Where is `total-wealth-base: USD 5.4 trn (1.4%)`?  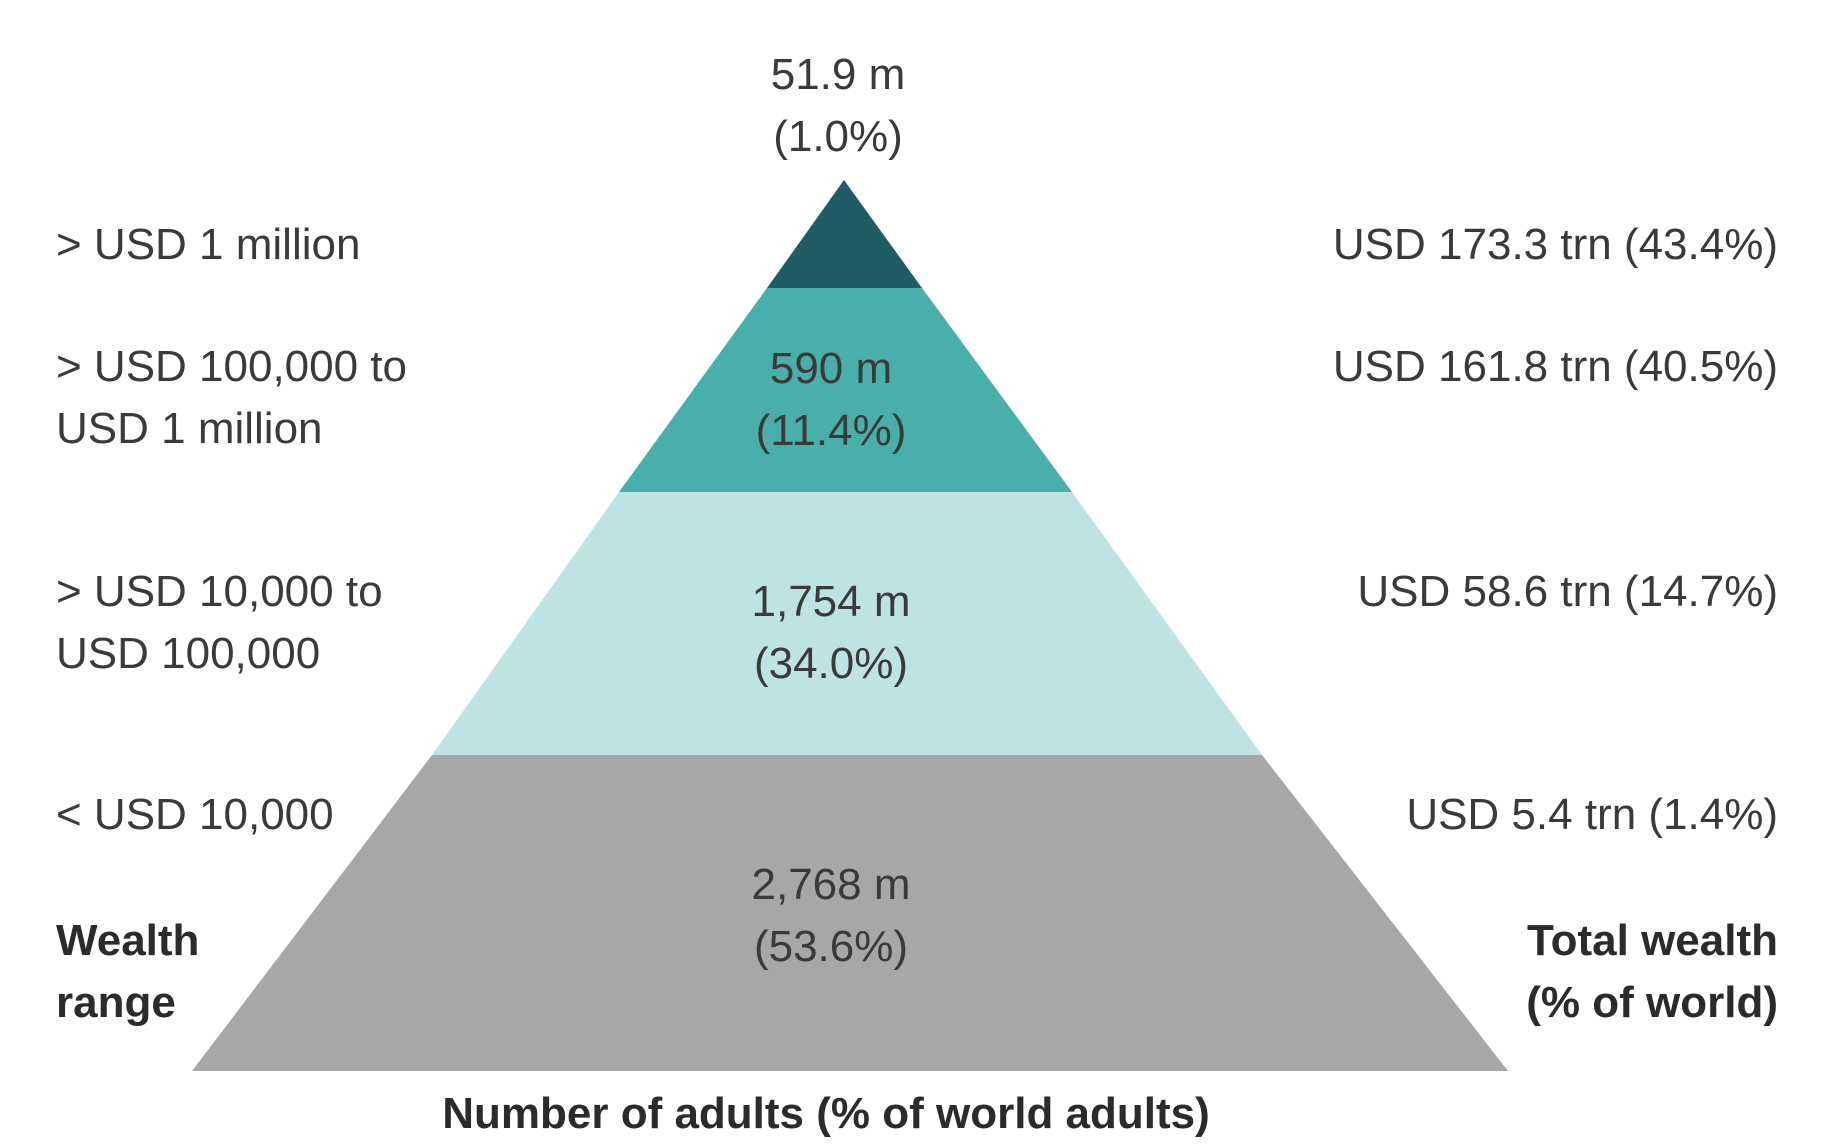 total-wealth-base: USD 5.4 trn (1.4%) is located at coordinates (1592, 815).